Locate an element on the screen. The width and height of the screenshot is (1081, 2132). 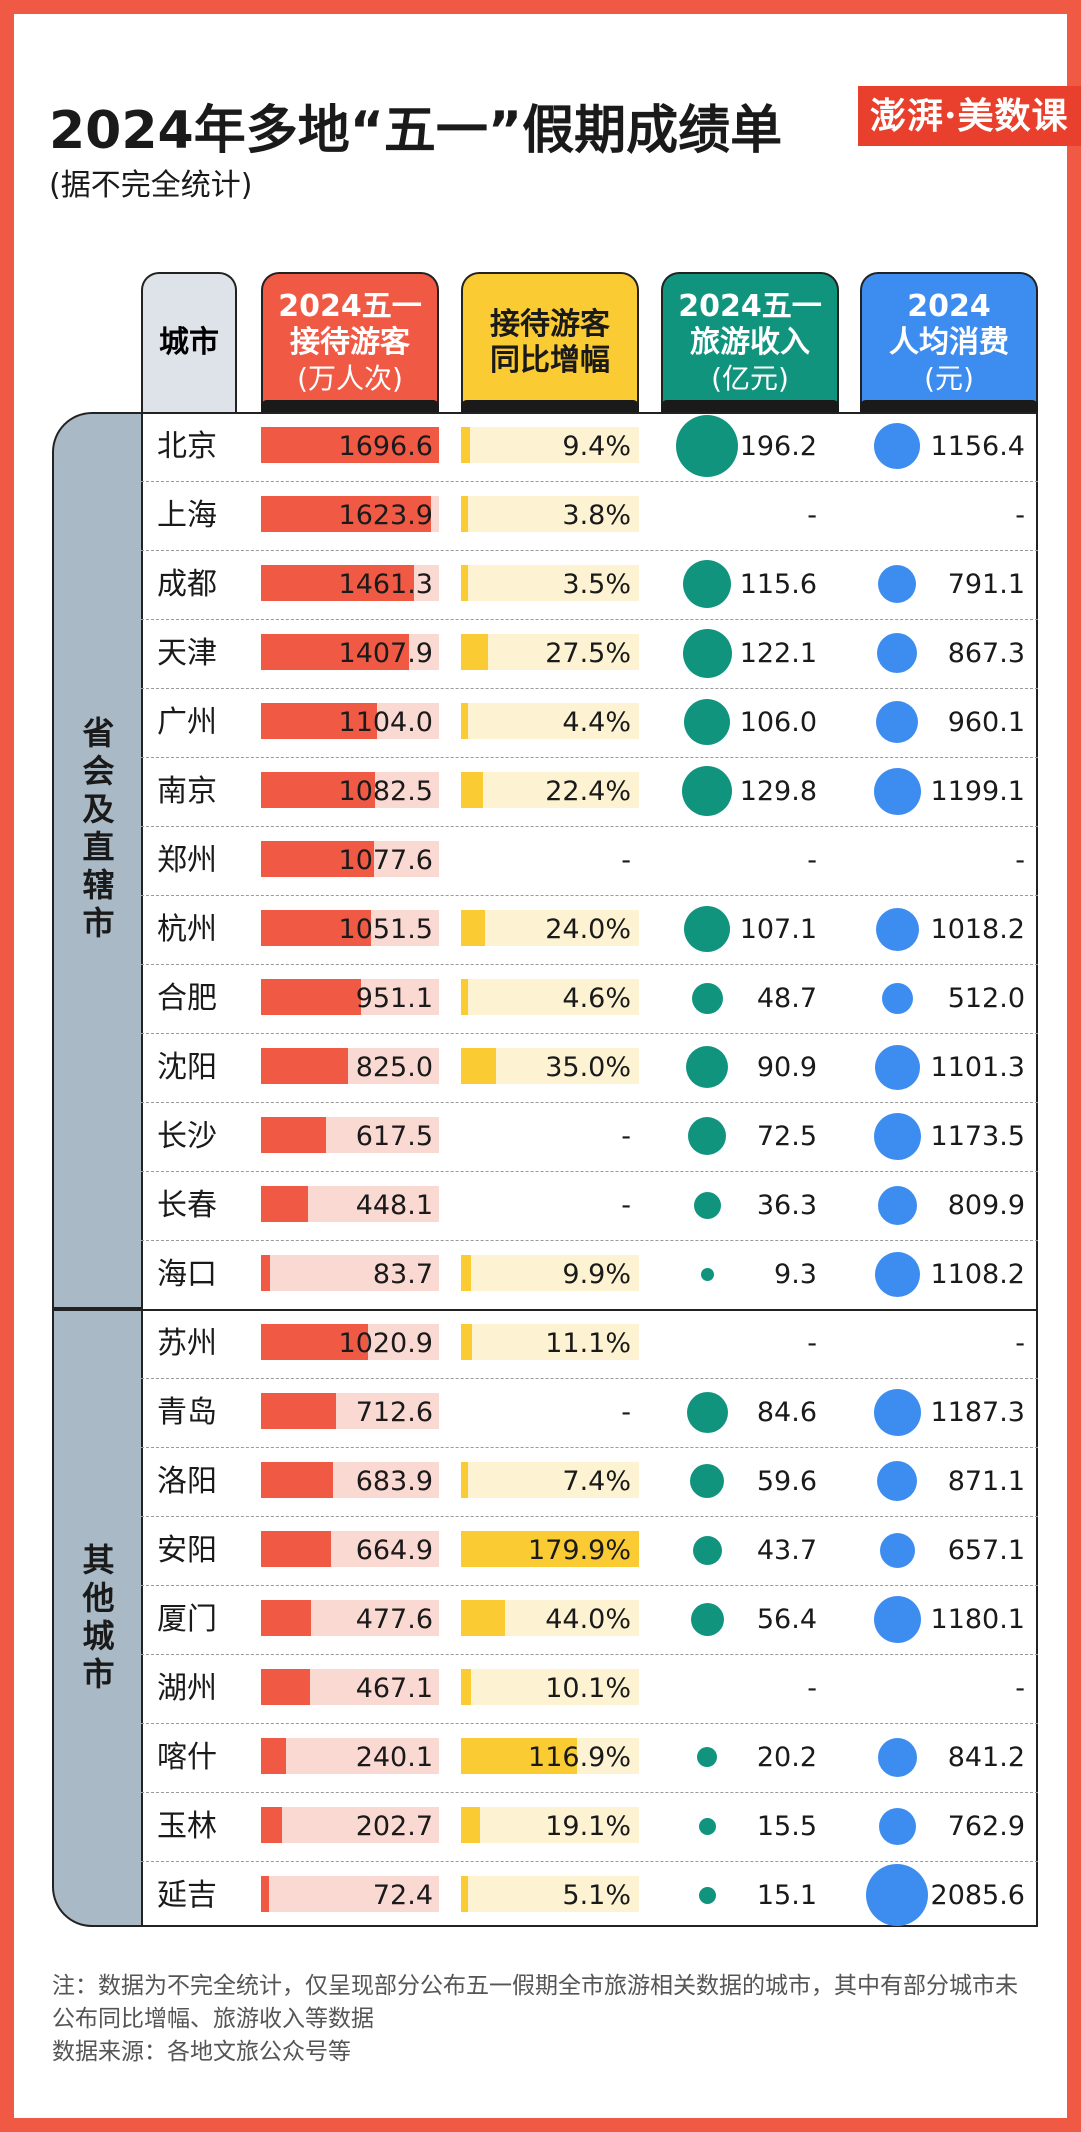
city-name: 成都 is located at coordinates (187, 584).